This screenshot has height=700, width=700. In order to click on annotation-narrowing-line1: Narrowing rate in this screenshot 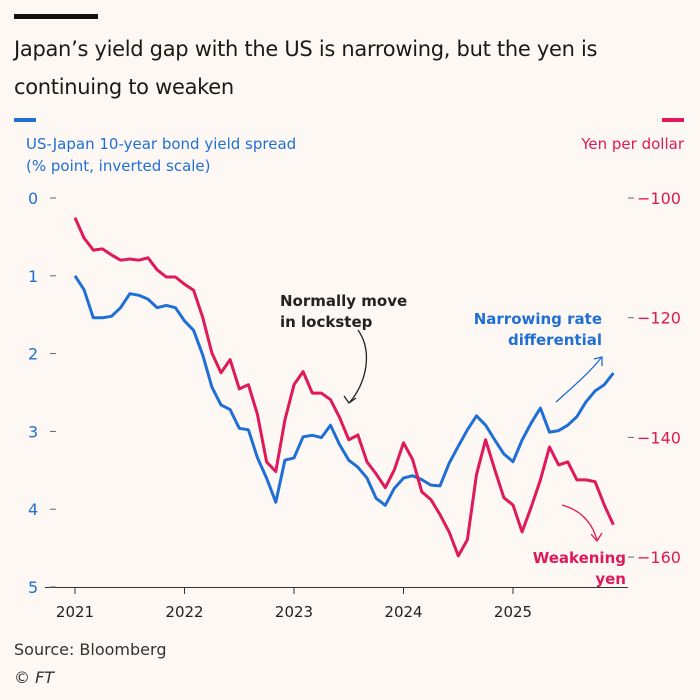, I will do `click(537, 319)`.